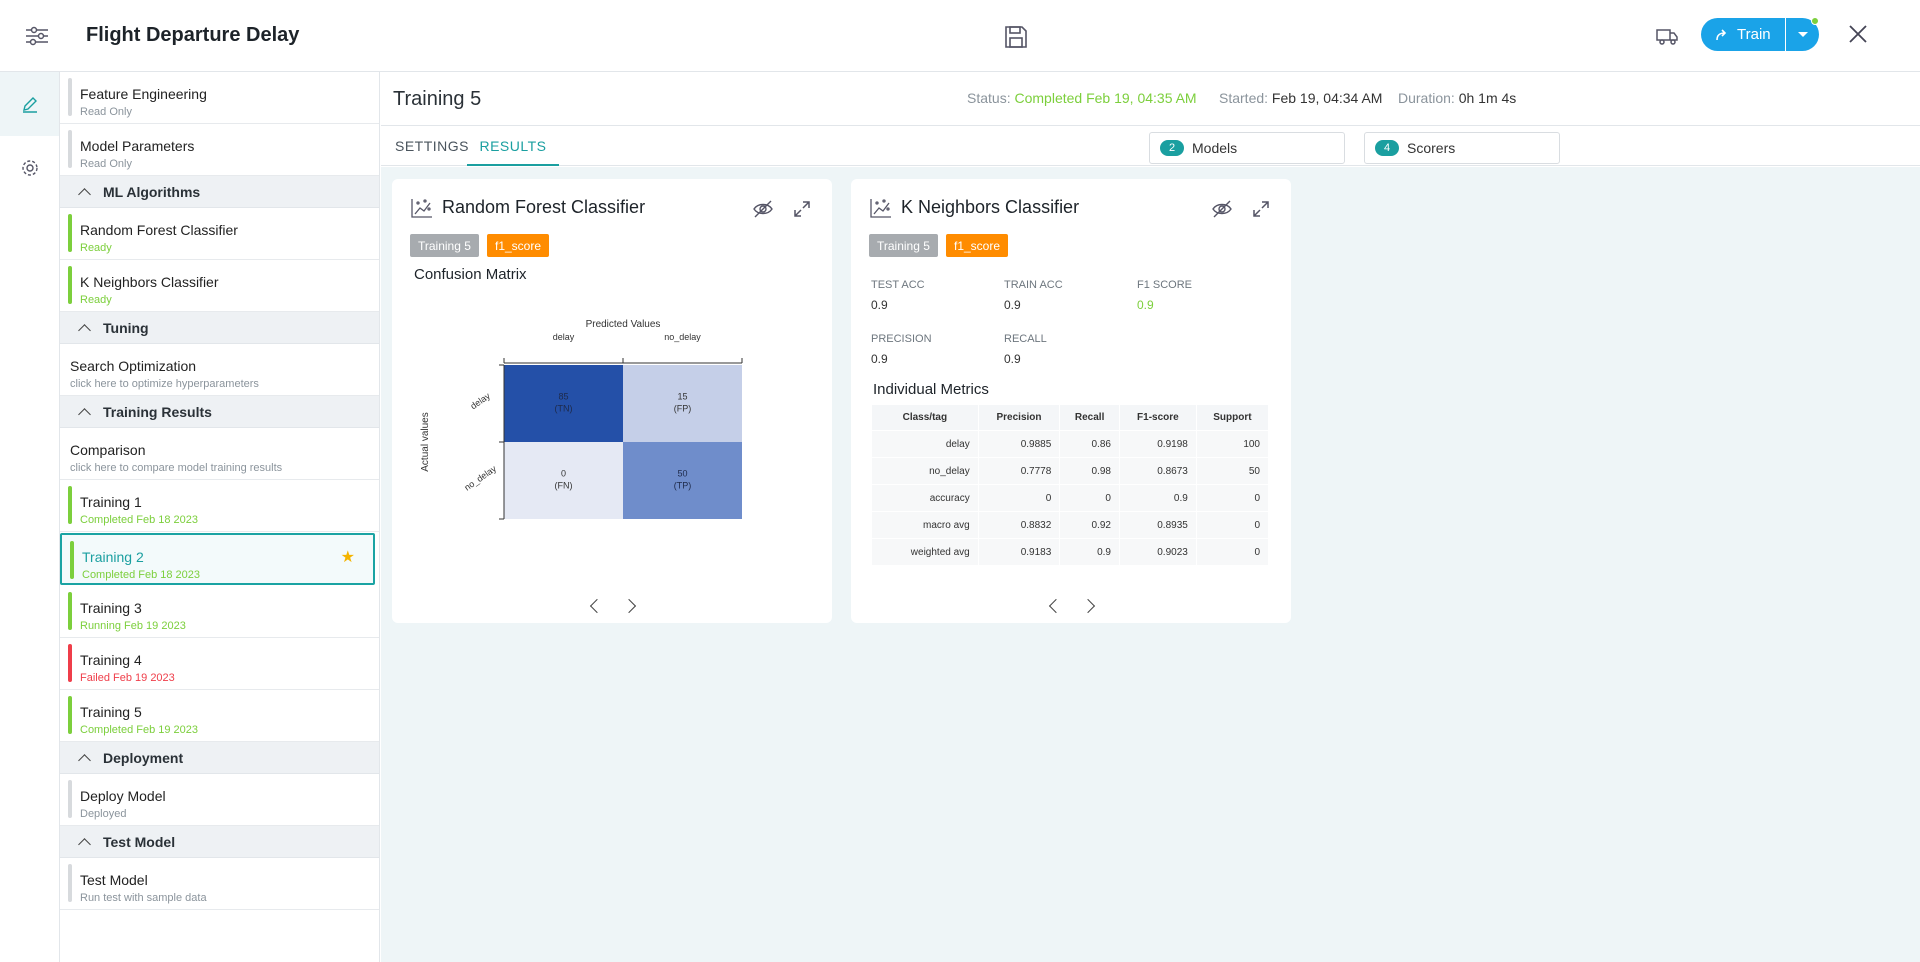 This screenshot has height=962, width=1920. Describe the element at coordinates (217, 559) in the screenshot. I see `step-training-2: Training 2 Completed Feb 18 2023 ★` at that location.